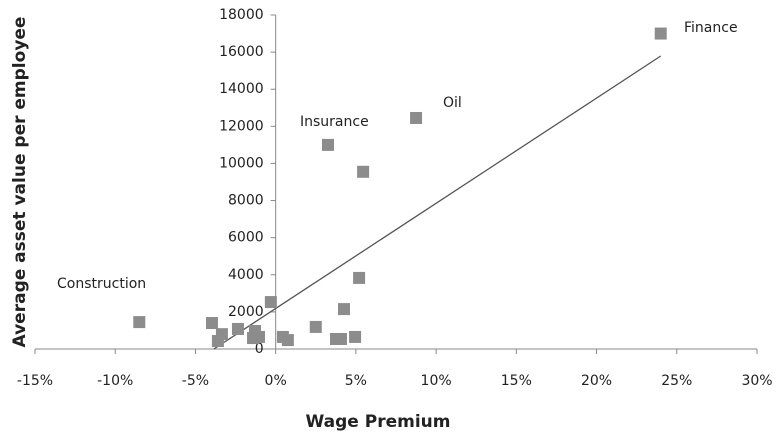 This screenshot has height=437, width=776. What do you see at coordinates (241, 89) in the screenshot?
I see `y-tick-label: 14000` at bounding box center [241, 89].